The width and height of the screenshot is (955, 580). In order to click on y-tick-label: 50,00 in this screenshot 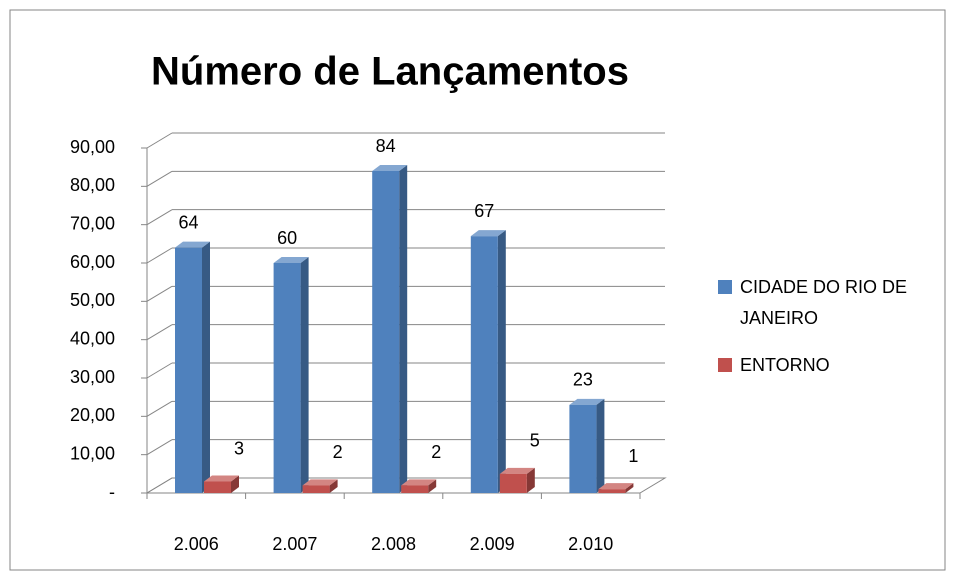, I will do `click(92, 300)`.